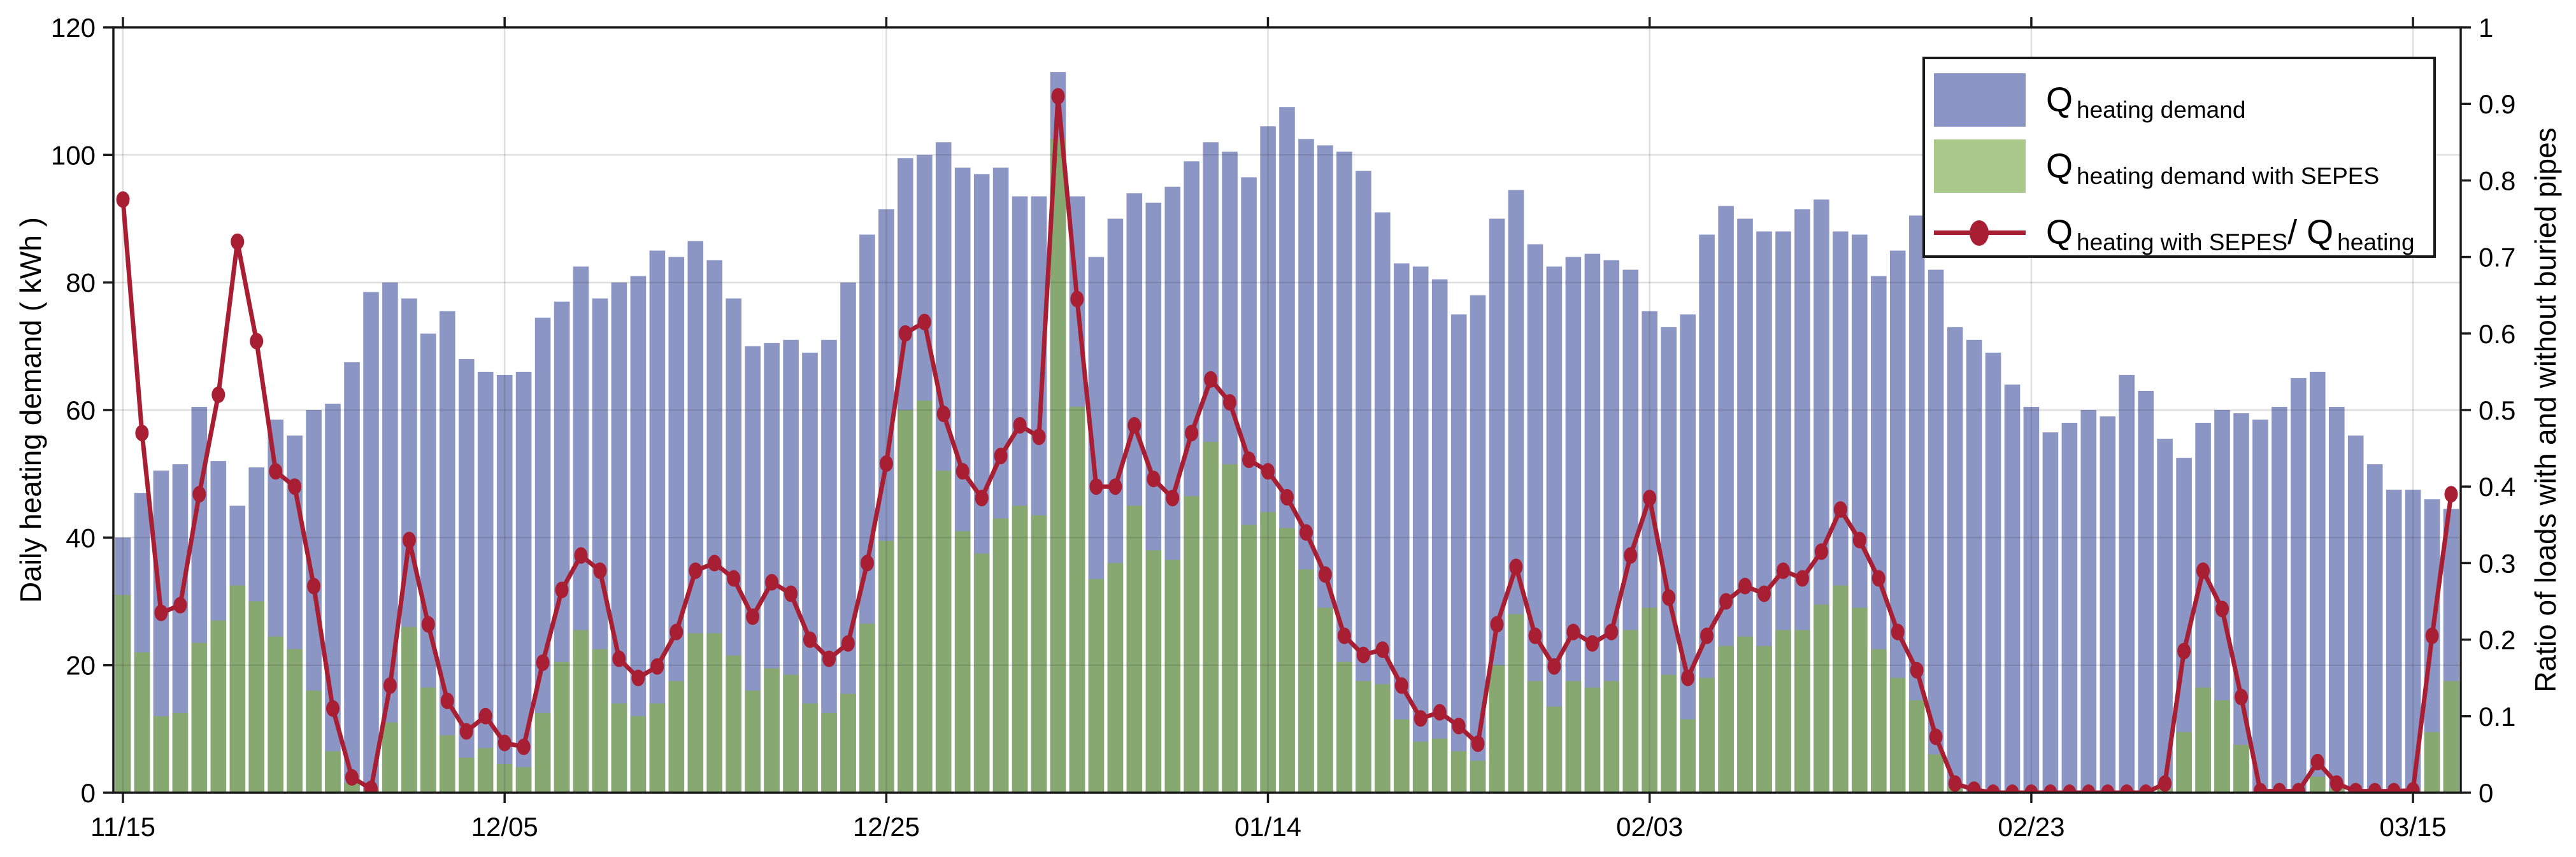 This screenshot has width=2576, height=857. I want to click on left-y-axis-label: Daily heating demand ( kWh ), so click(31, 410).